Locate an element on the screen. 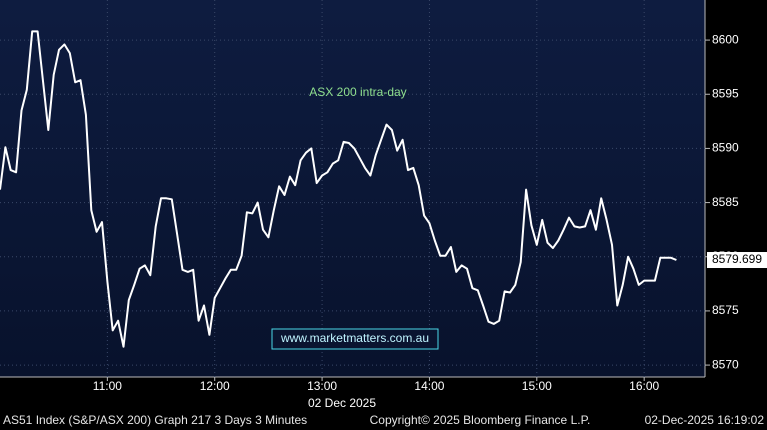 This screenshot has height=430, width=767. y-tick-label: 8590 is located at coordinates (725, 148).